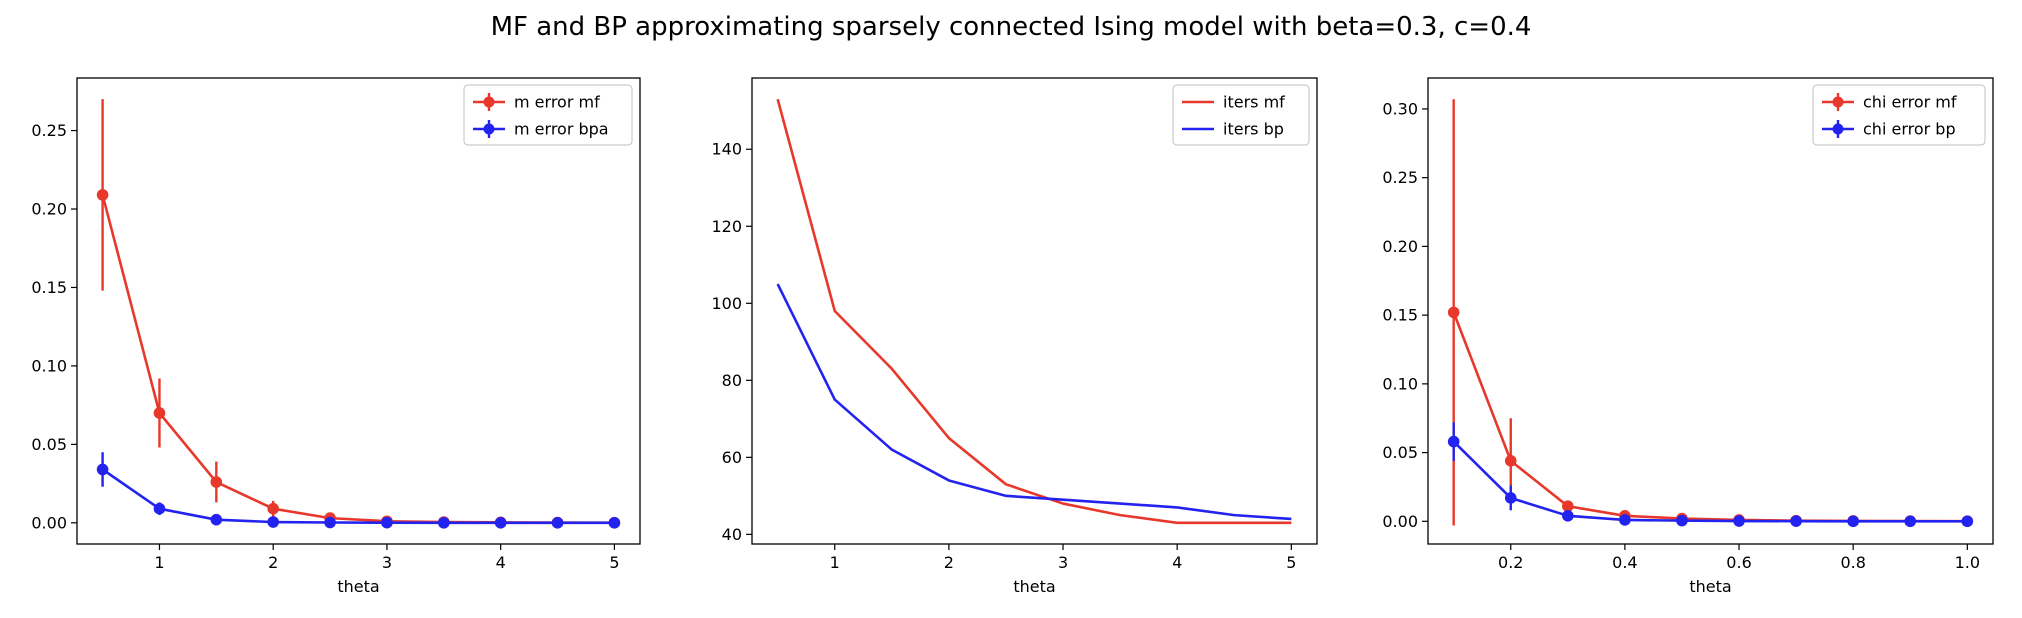 Image resolution: width=2022 pixels, height=618 pixels. Describe the element at coordinates (1852, 562) in the screenshot. I see `x-tick-label: 0.8` at that location.